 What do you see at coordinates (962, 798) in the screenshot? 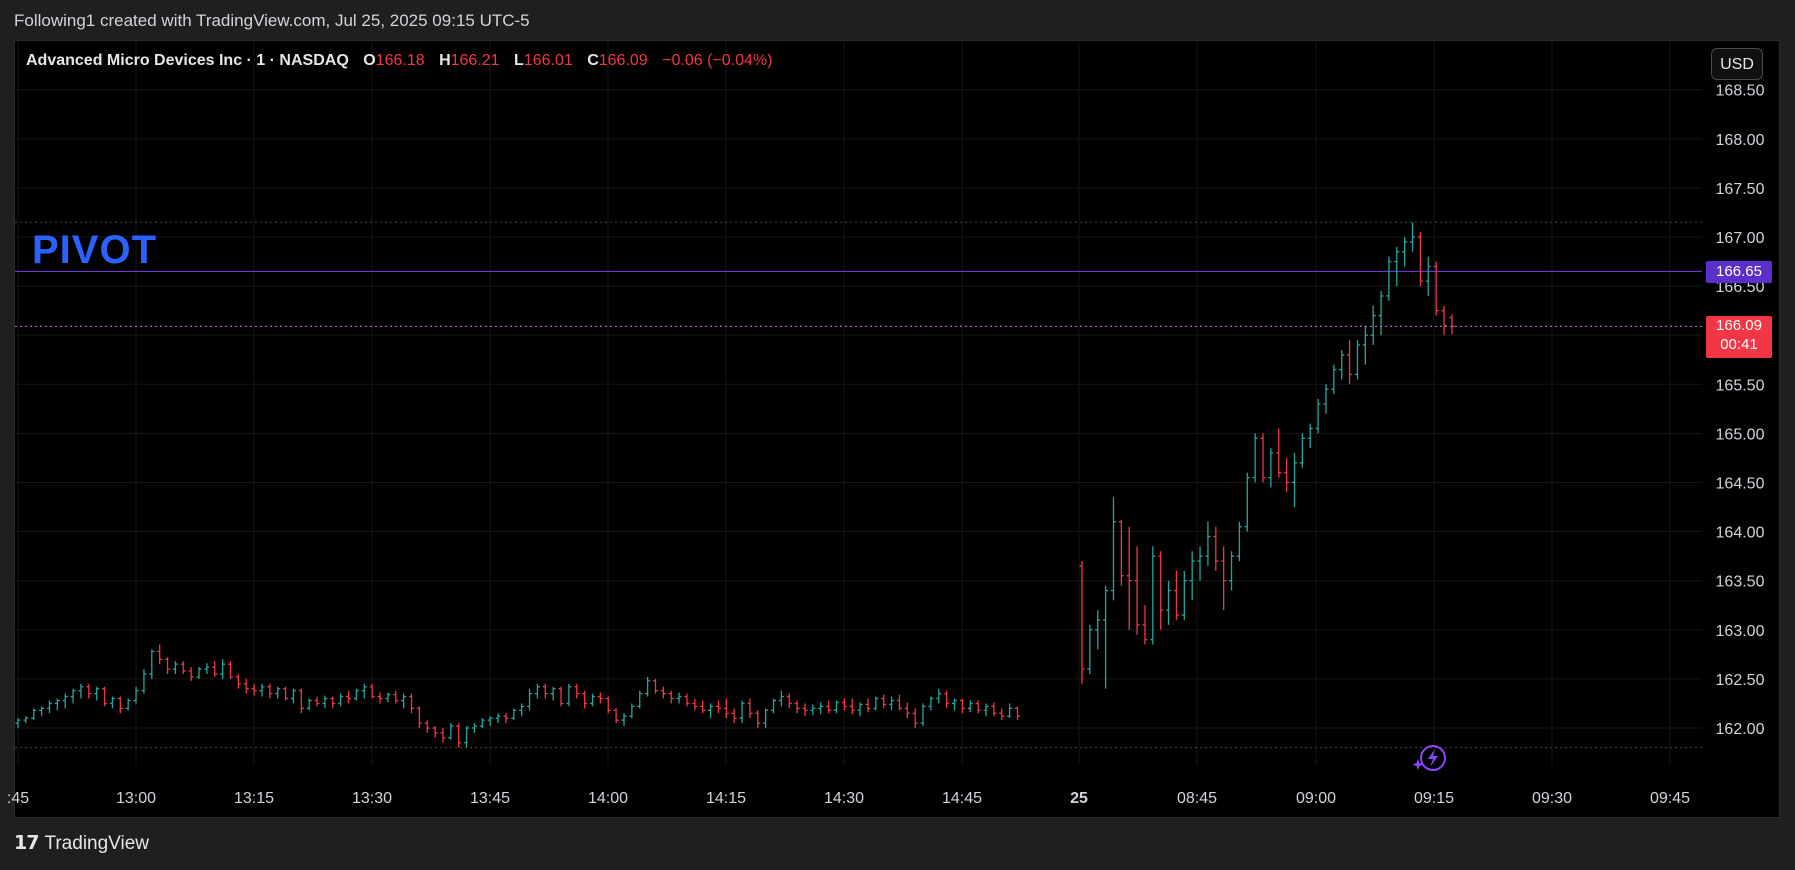
I see `x-tick-label: 14:45` at bounding box center [962, 798].